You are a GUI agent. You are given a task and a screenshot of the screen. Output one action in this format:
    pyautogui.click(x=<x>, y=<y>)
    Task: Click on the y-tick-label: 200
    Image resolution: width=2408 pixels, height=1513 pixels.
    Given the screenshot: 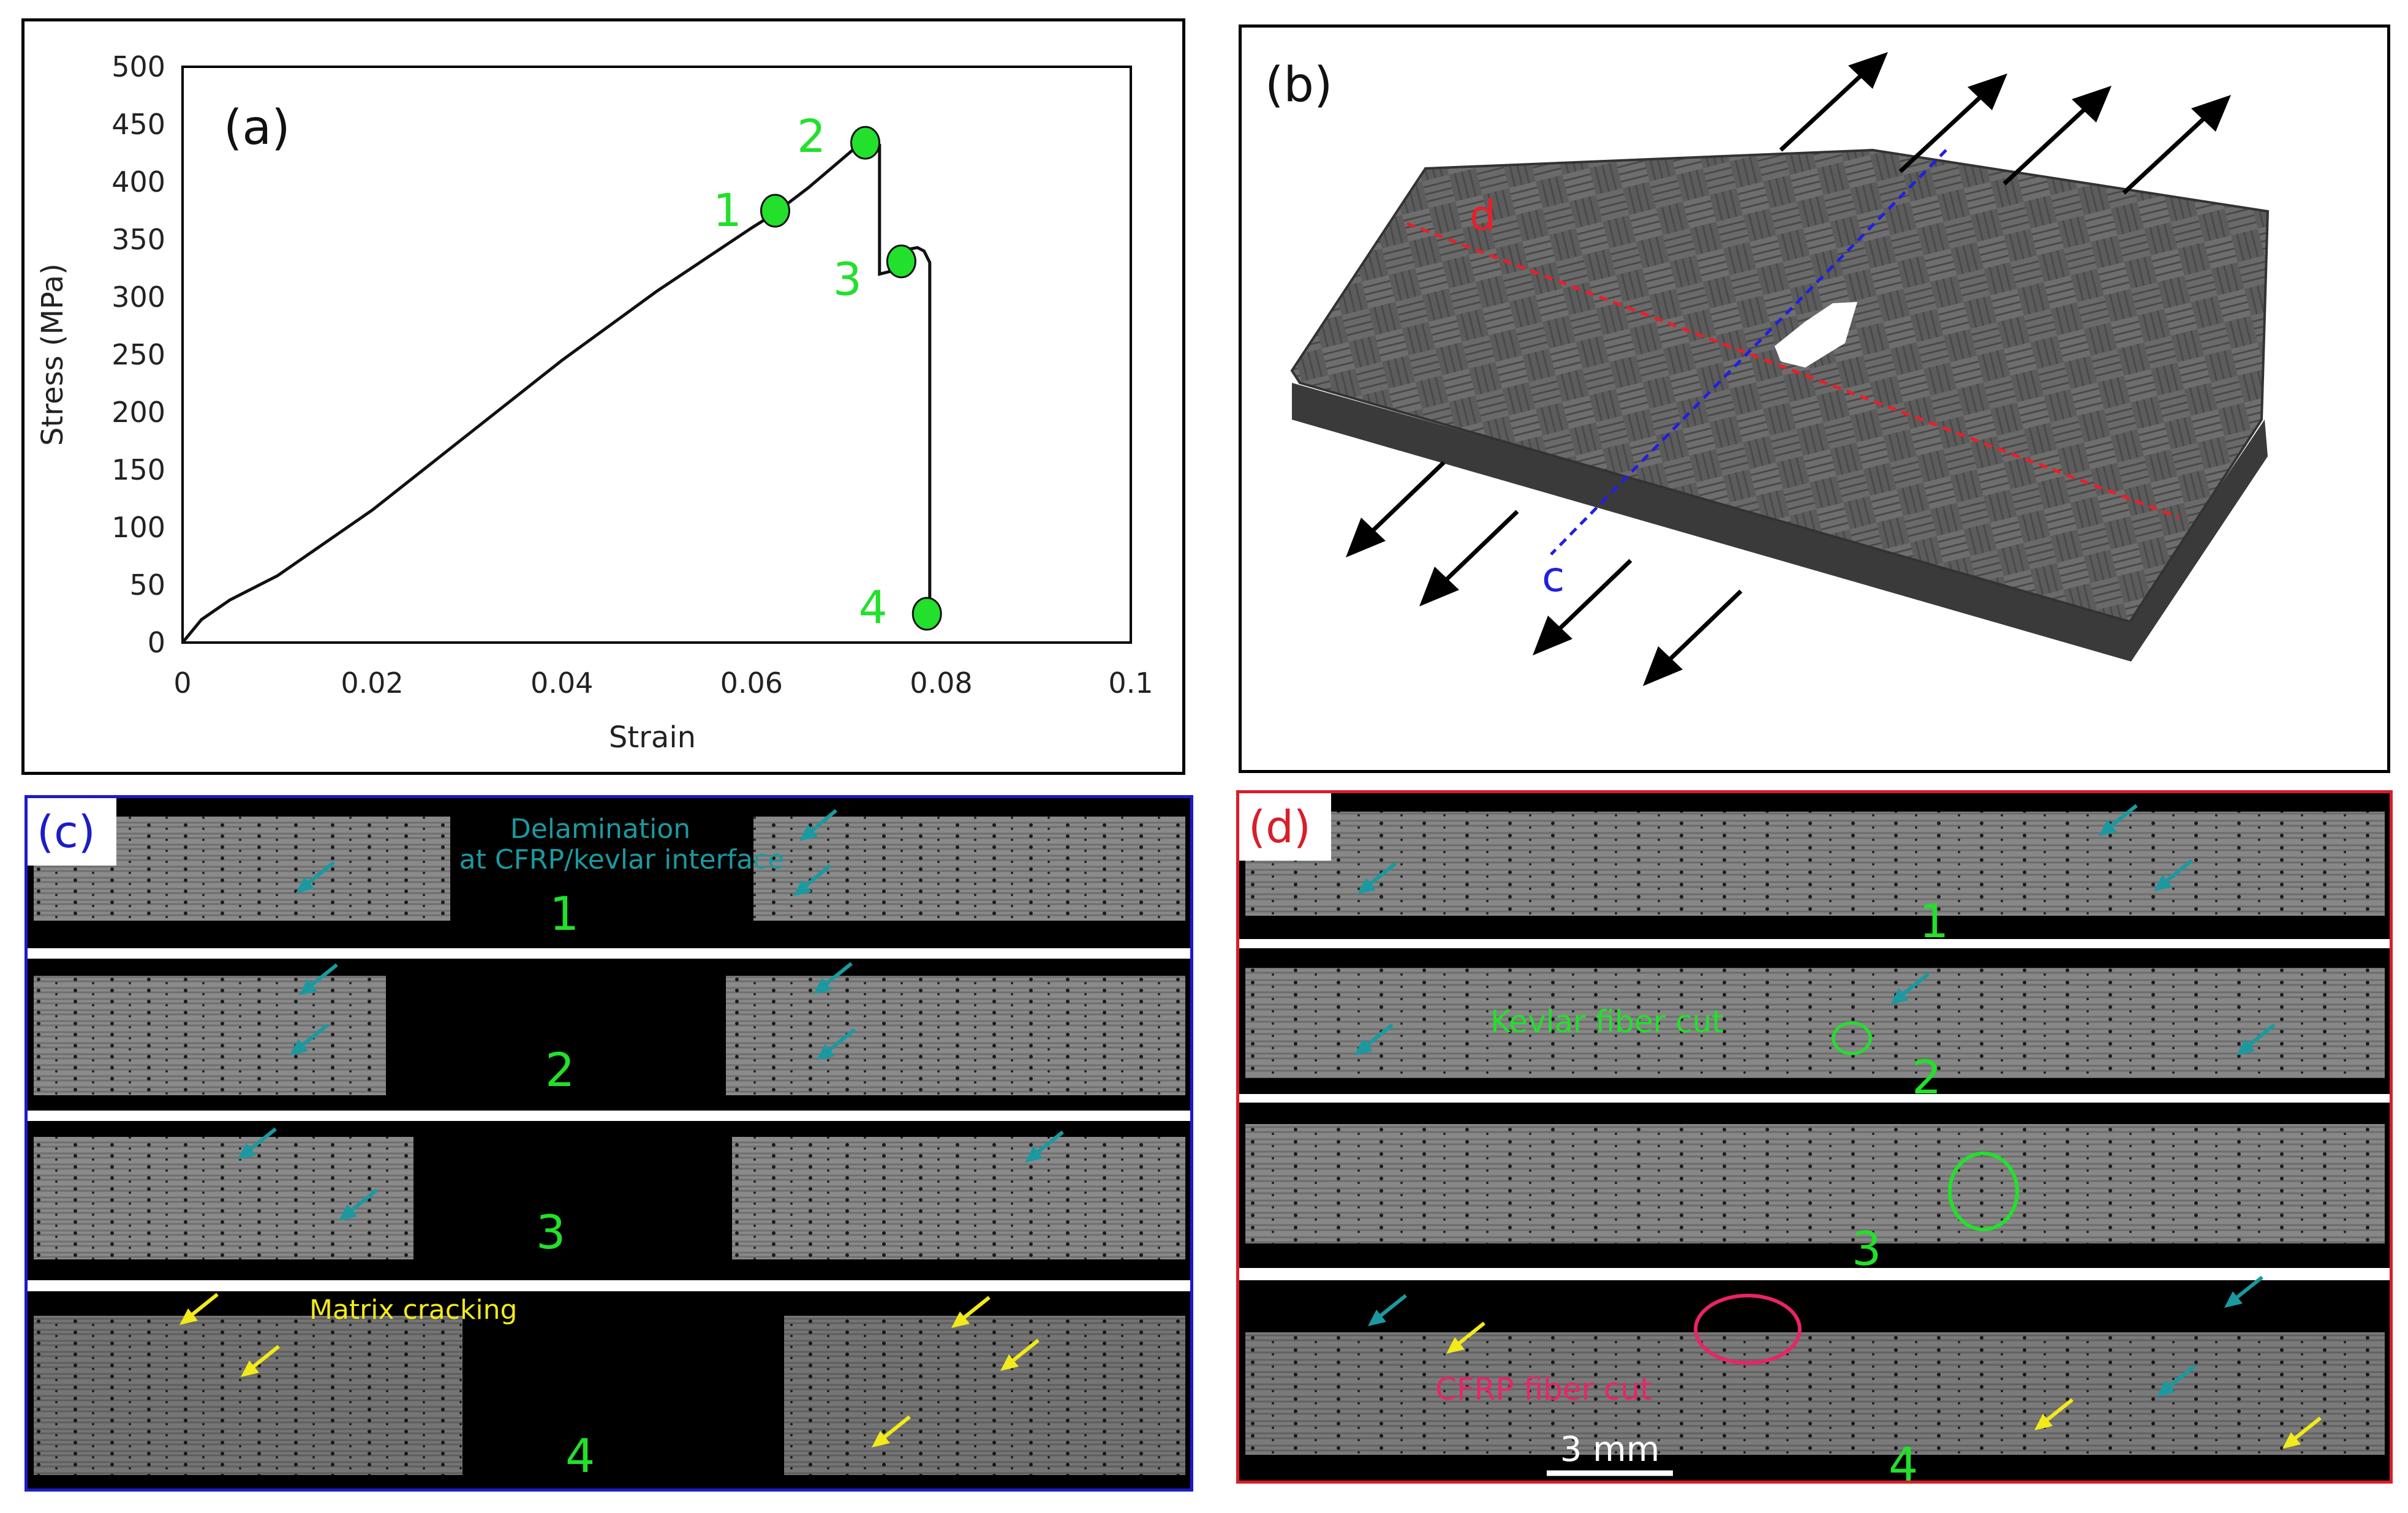 What is the action you would take?
    pyautogui.click(x=138, y=412)
    